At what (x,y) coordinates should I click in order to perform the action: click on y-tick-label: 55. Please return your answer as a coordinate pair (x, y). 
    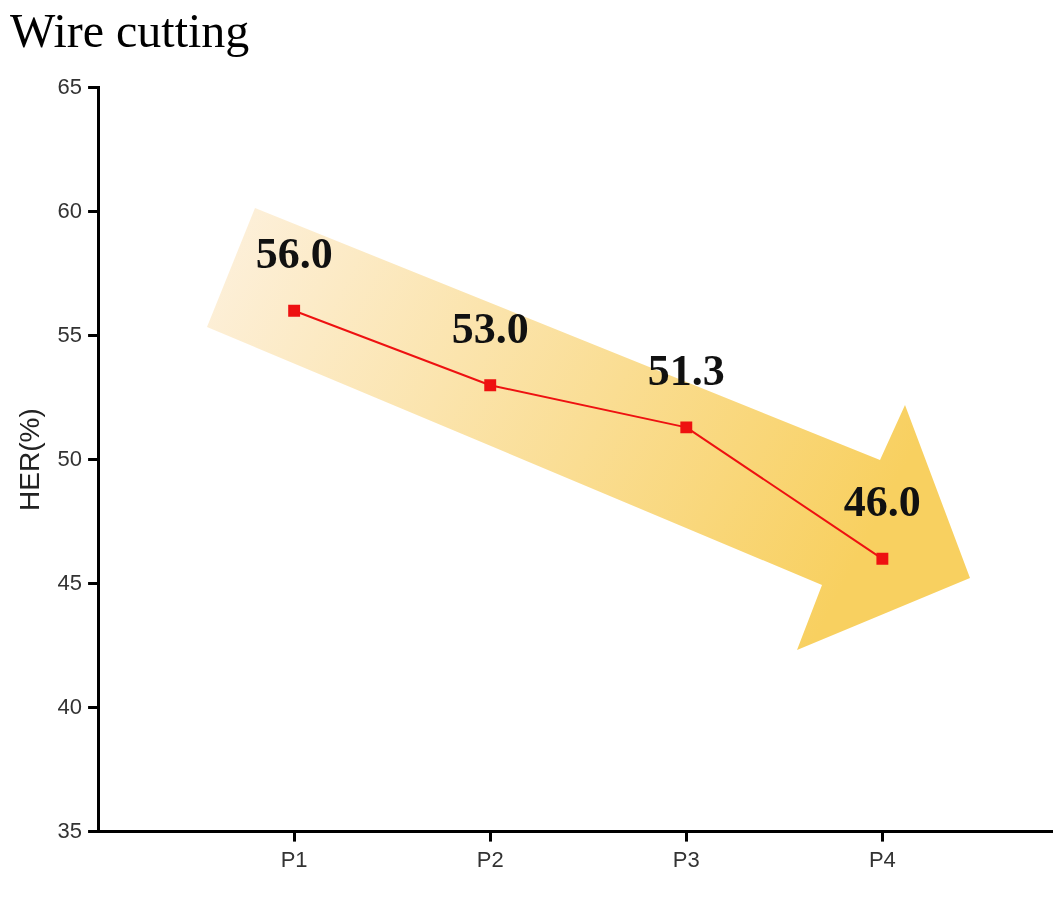
    Looking at the image, I should click on (70, 334).